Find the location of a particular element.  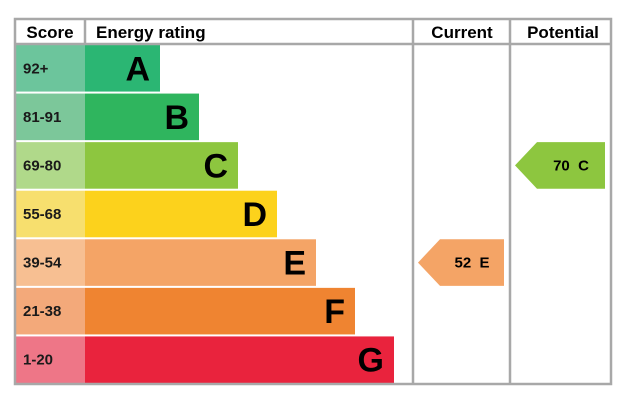

score-label-f: 21-38 is located at coordinates (42, 311).